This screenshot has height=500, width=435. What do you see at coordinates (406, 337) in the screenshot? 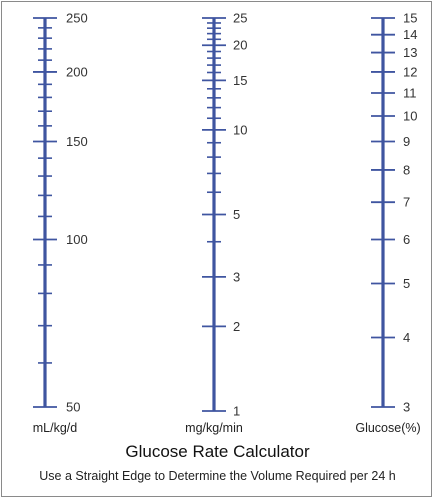
I see `tick-label: 4` at bounding box center [406, 337].